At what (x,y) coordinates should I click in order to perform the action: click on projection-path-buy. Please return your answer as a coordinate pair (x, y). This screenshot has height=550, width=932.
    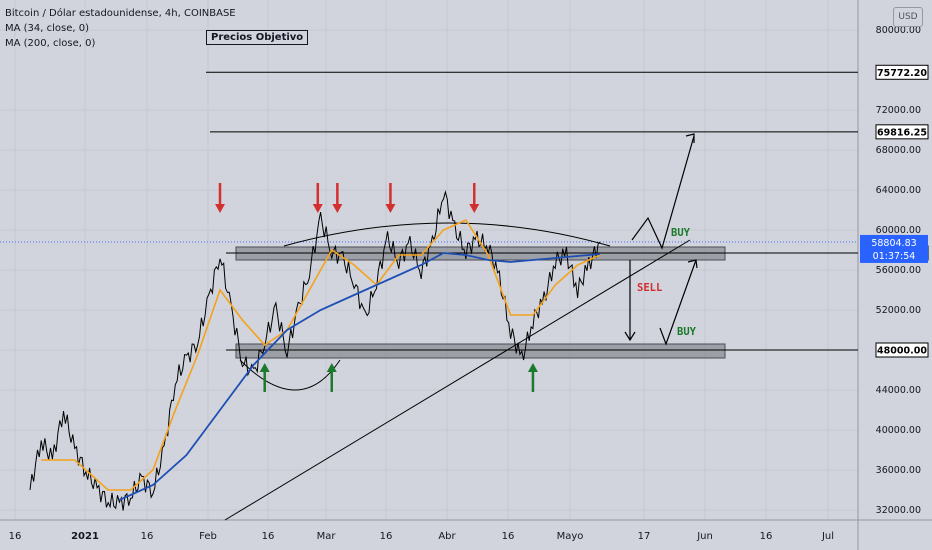
    Looking at the image, I should click on (678, 302).